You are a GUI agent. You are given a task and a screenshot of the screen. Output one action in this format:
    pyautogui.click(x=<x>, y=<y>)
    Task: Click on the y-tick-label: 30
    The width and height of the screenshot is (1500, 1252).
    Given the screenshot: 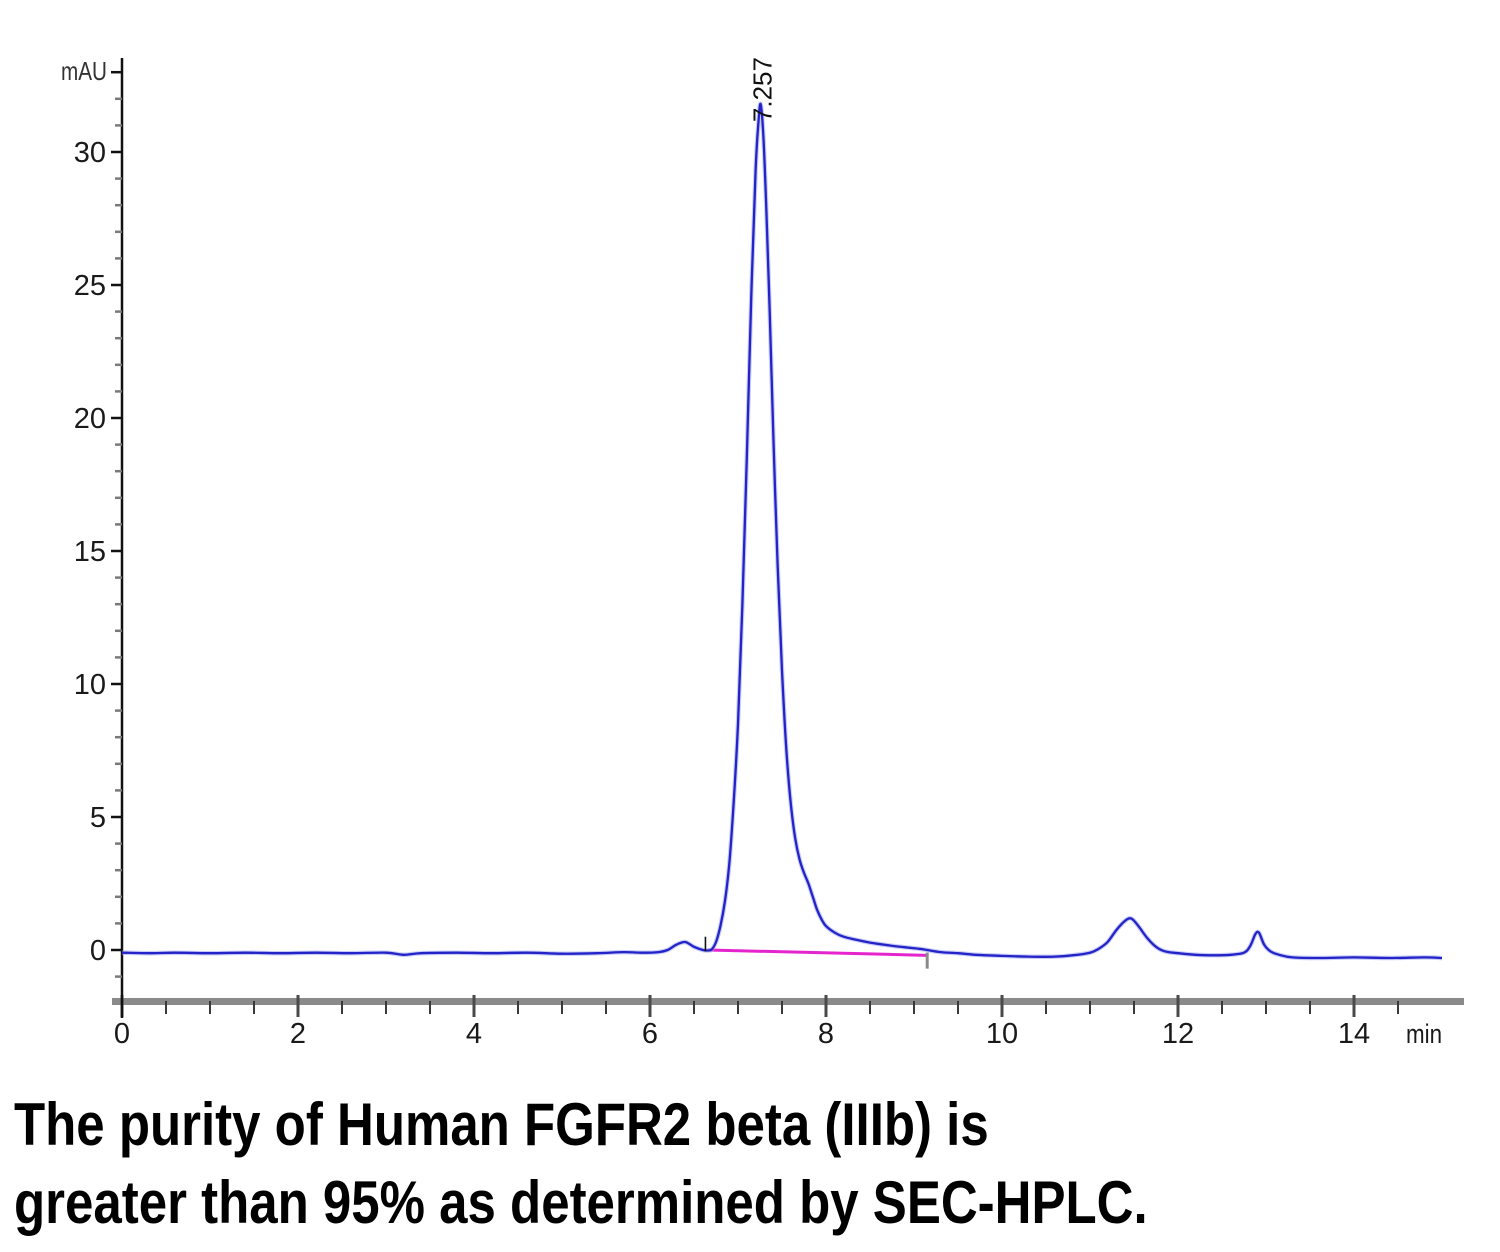 What is the action you would take?
    pyautogui.click(x=90, y=153)
    